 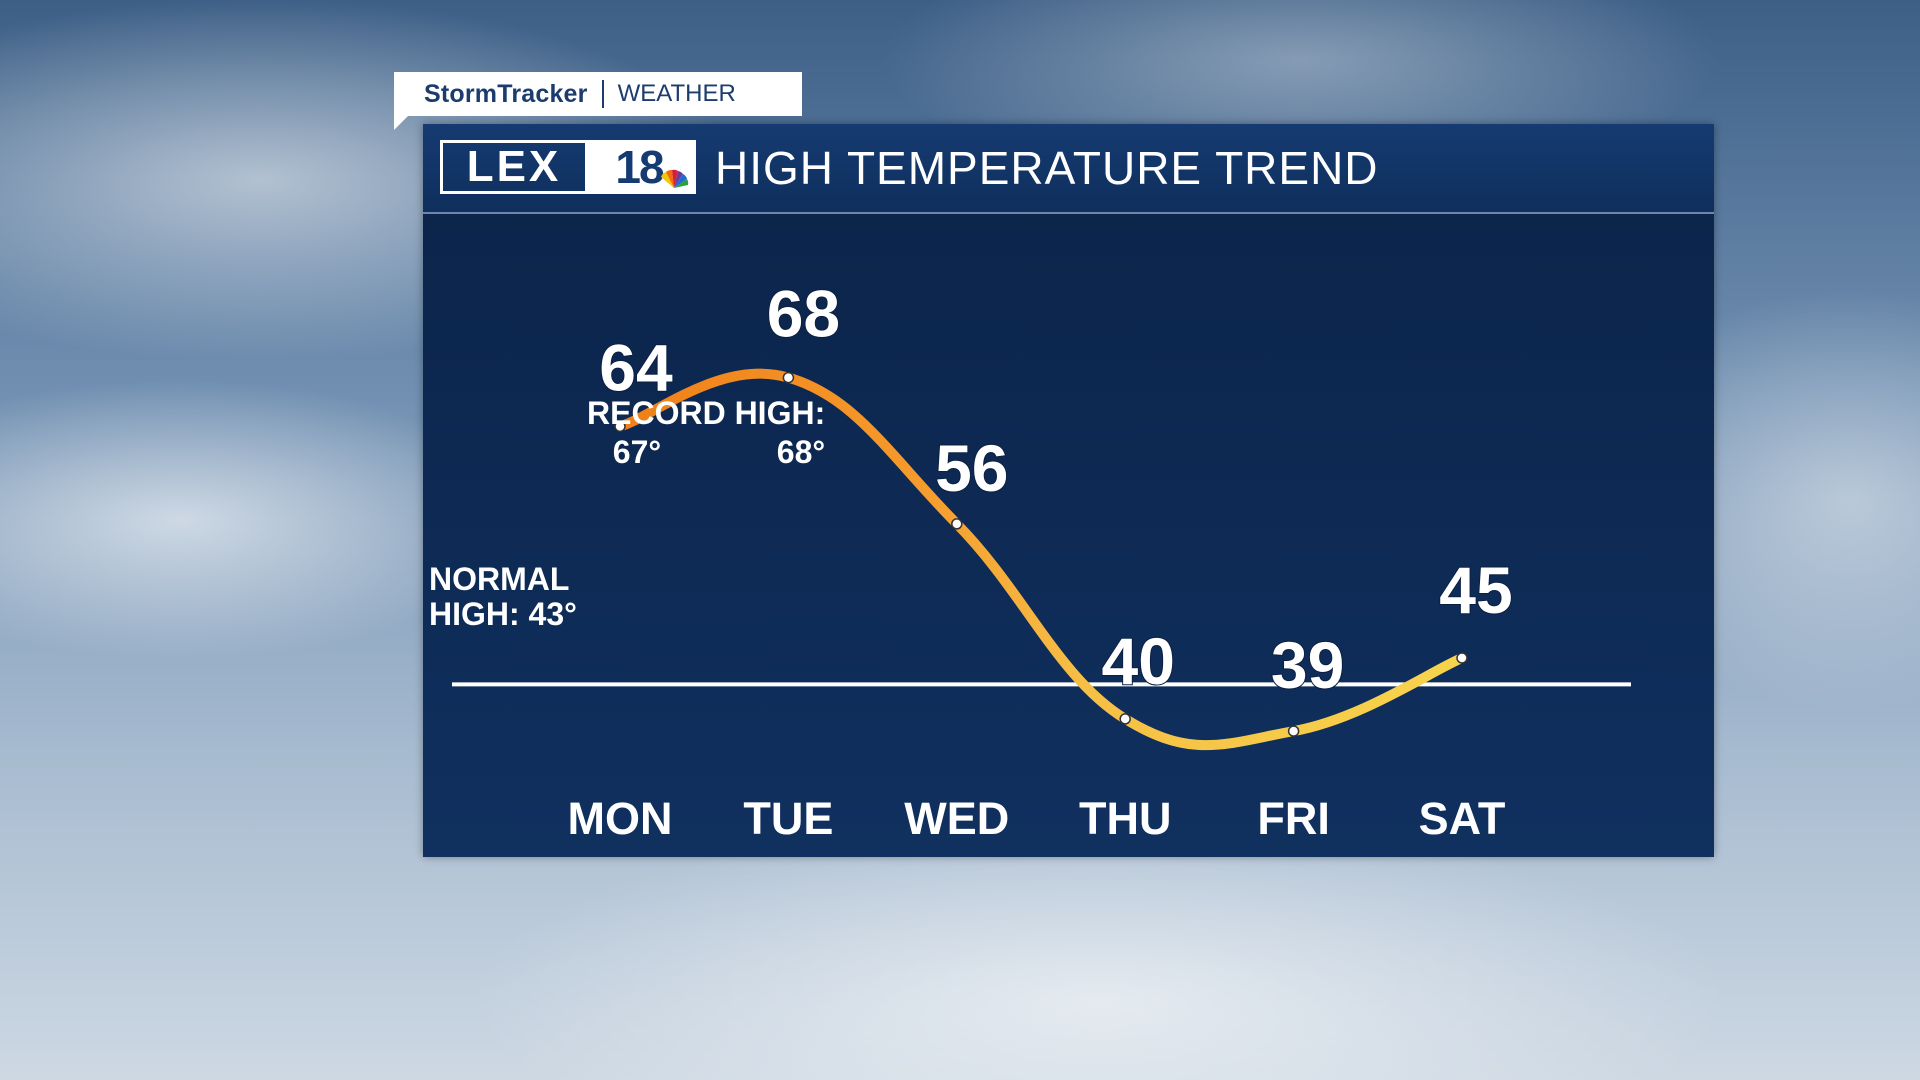 What do you see at coordinates (1462, 818) in the screenshot?
I see `day-label-sat: SAT` at bounding box center [1462, 818].